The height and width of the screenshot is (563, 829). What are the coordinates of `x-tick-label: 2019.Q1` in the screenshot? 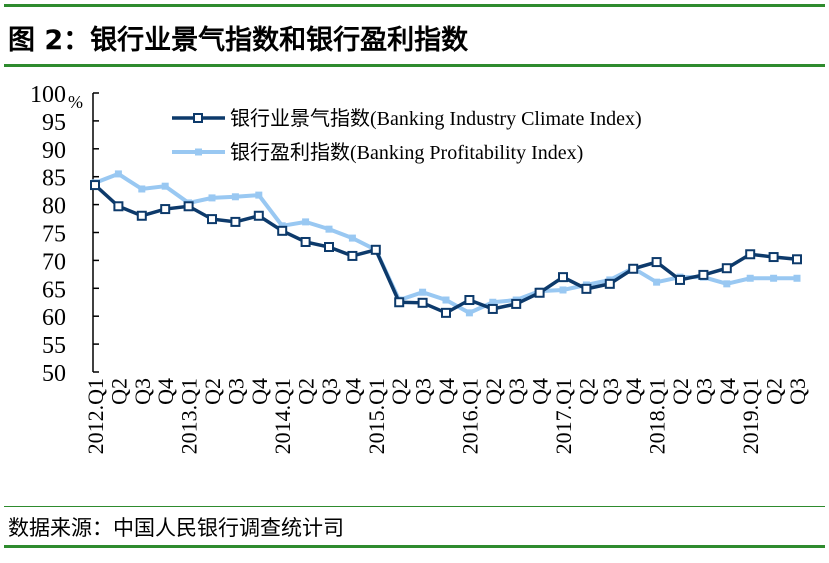 It's located at (750, 416).